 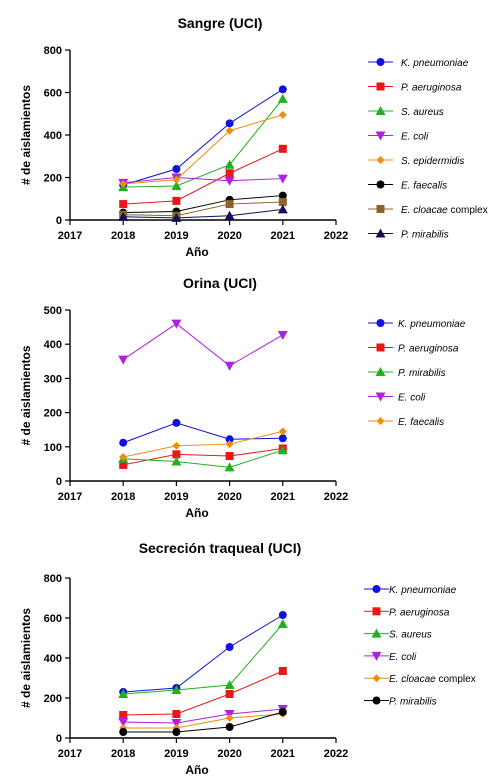 What do you see at coordinates (53, 448) in the screenshot?
I see `y-tick-label: 100` at bounding box center [53, 448].